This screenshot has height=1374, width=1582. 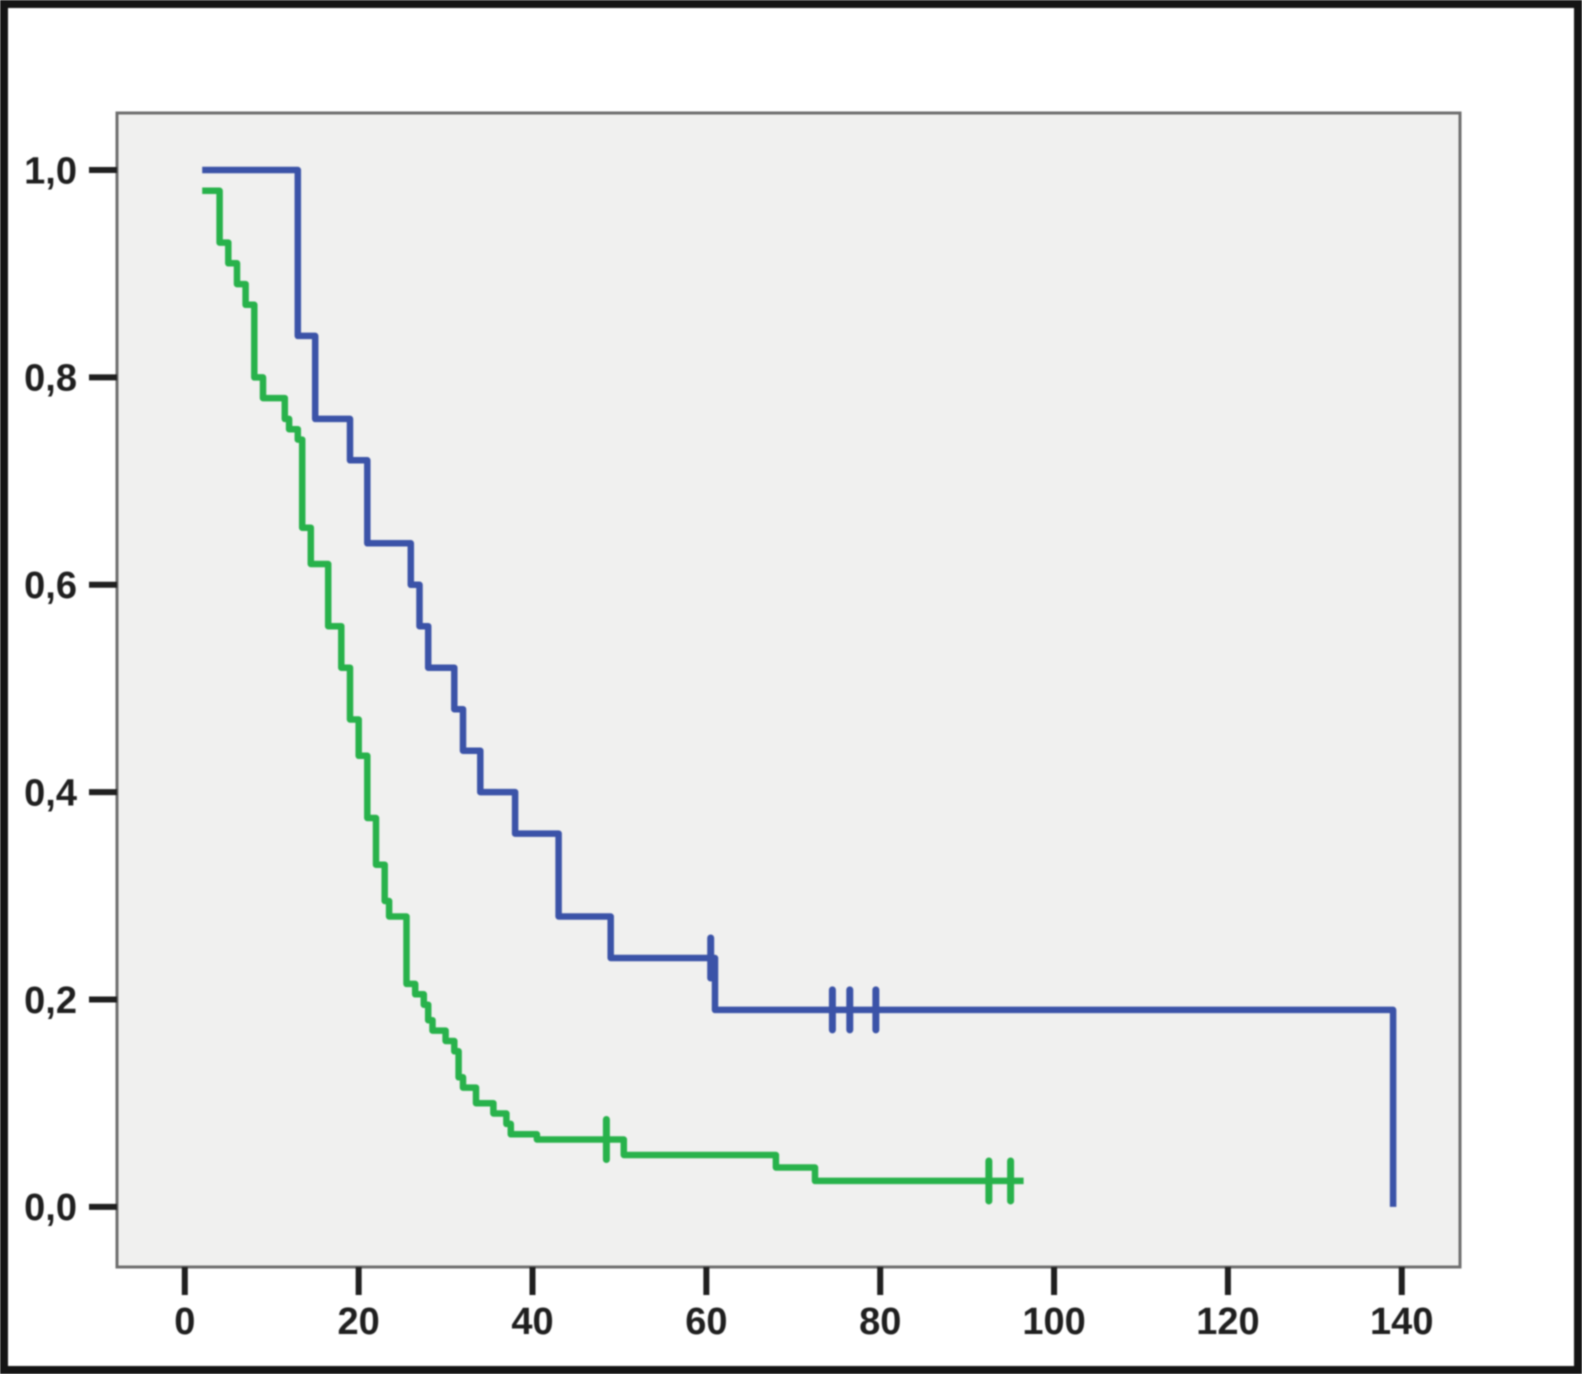 What do you see at coordinates (532, 1322) in the screenshot?
I see `x-tick-label: 40` at bounding box center [532, 1322].